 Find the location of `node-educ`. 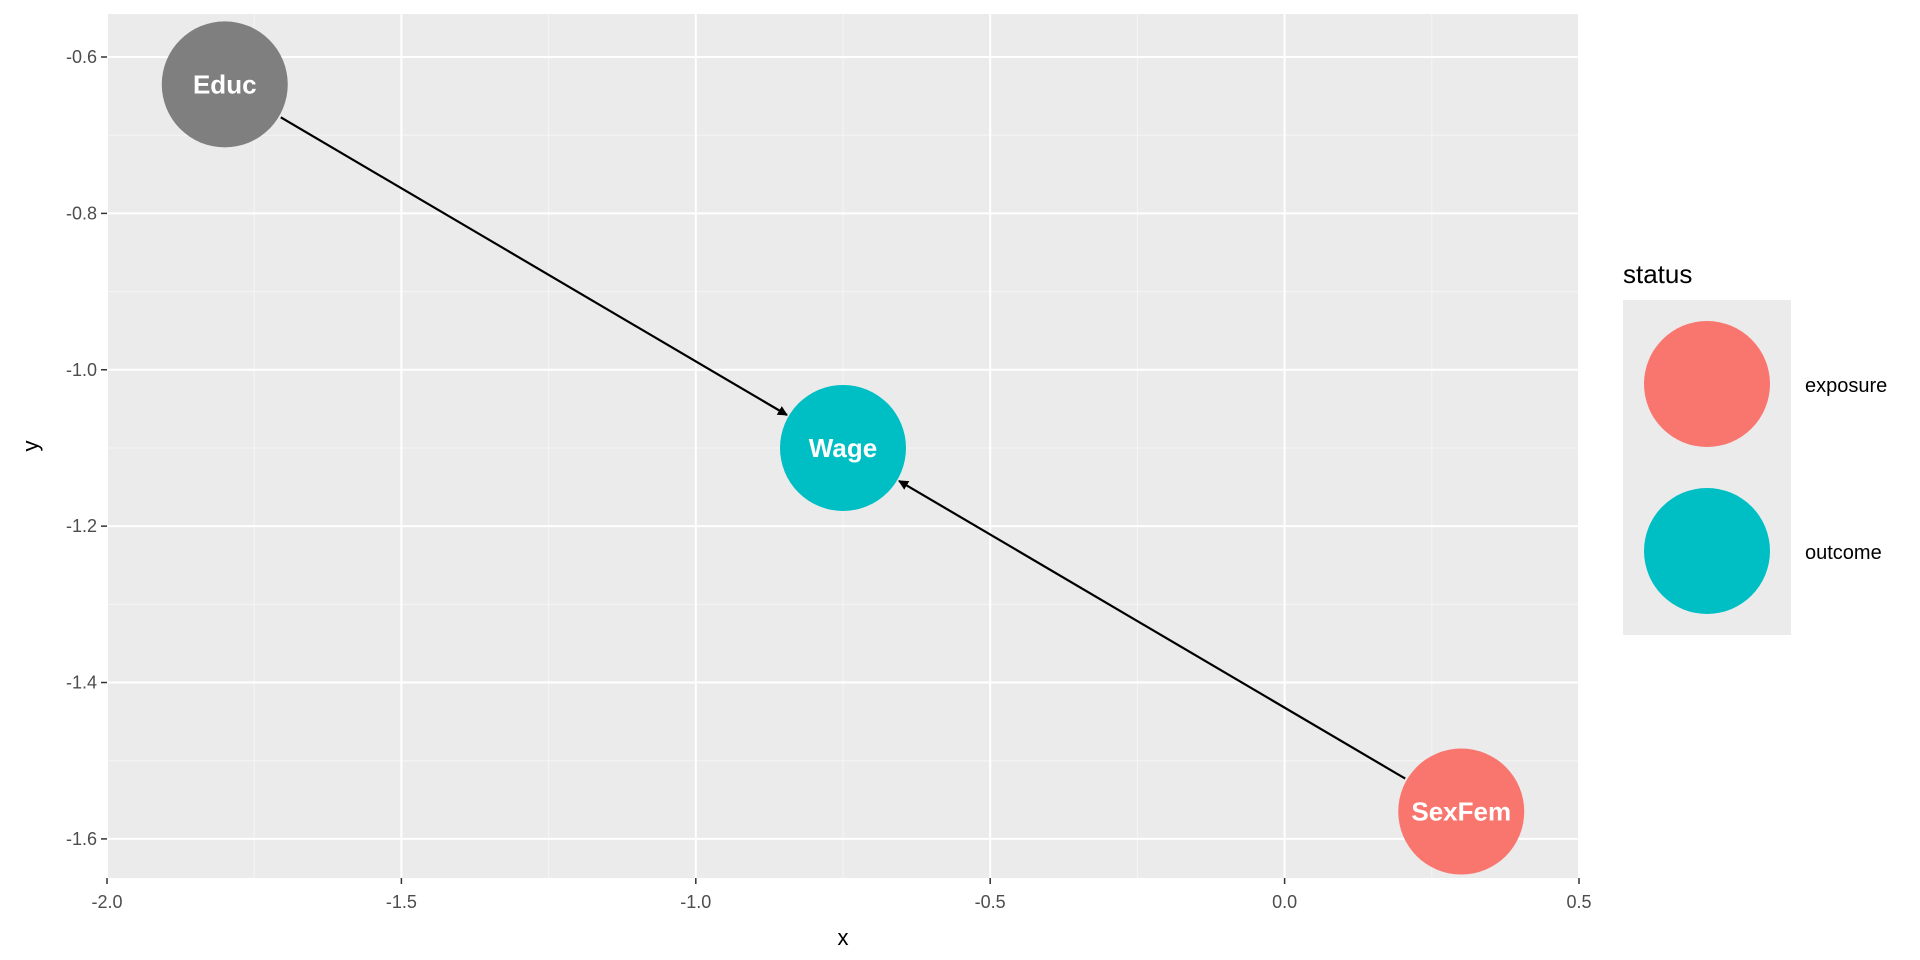

node-educ is located at coordinates (224, 84).